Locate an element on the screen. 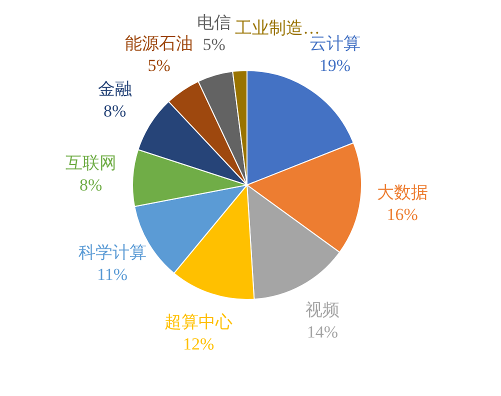 The width and height of the screenshot is (501, 396). data-label: 14% is located at coordinates (322, 332).